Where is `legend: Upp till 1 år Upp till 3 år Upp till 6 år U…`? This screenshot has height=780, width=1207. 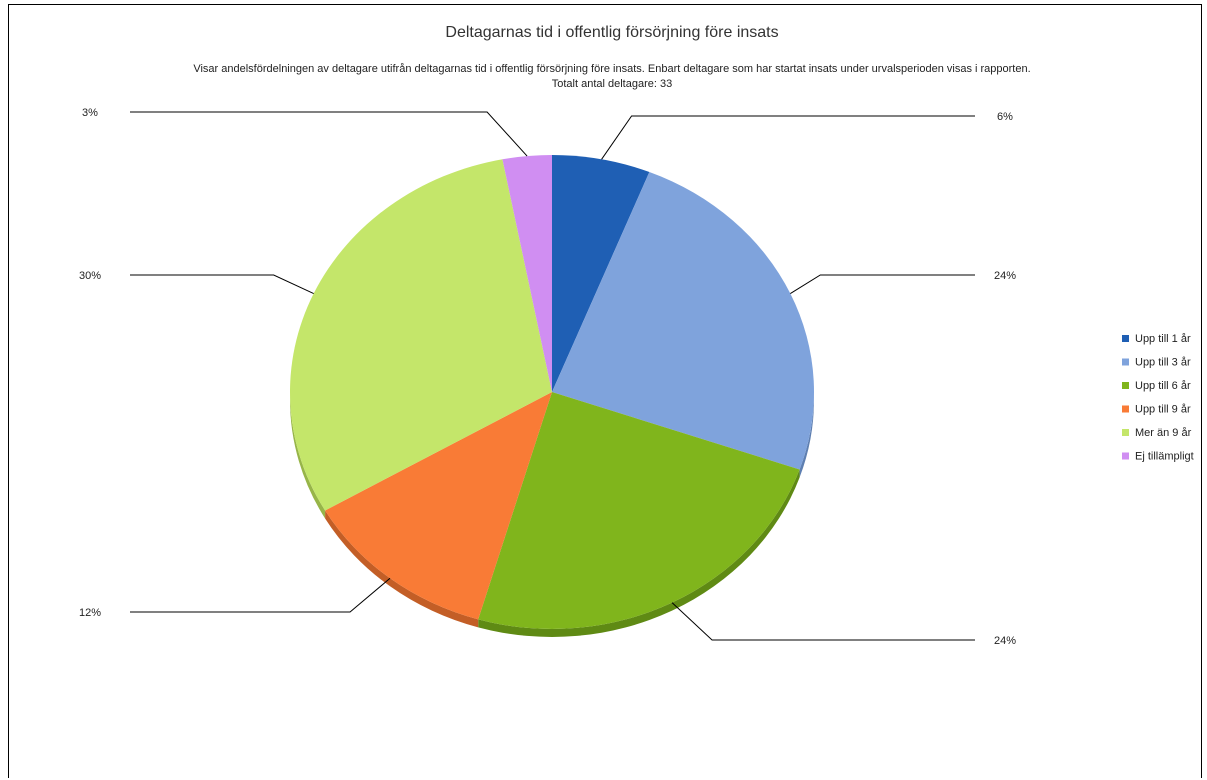
legend: Upp till 1 år Upp till 3 år Upp till 6 år U… is located at coordinates (1158, 398).